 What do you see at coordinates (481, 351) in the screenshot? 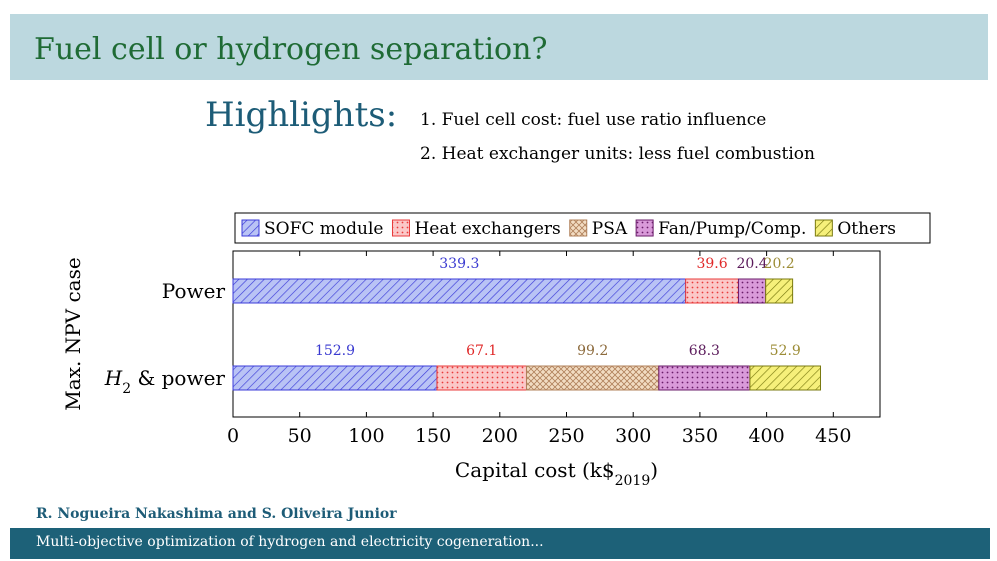
I see `data-label-h2-power-heat-exchangers: 67.1` at bounding box center [481, 351].